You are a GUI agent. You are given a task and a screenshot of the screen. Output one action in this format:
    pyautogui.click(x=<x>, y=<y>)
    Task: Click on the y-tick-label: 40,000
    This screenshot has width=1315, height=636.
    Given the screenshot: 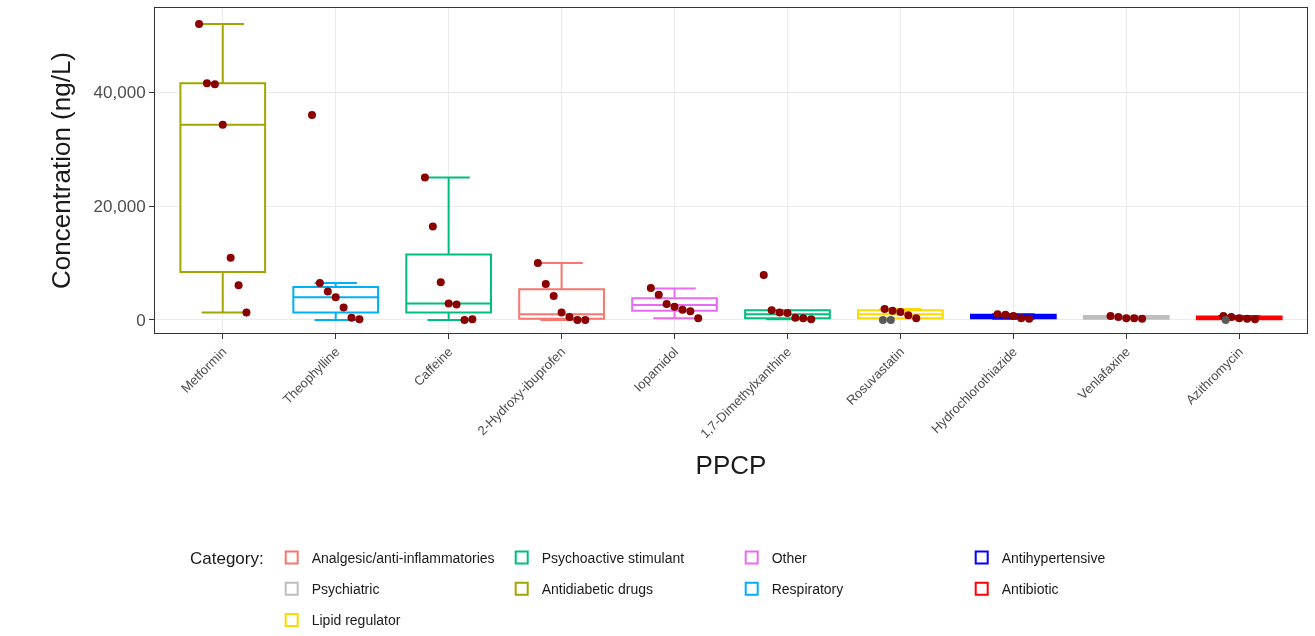 What is the action you would take?
    pyautogui.click(x=119, y=93)
    